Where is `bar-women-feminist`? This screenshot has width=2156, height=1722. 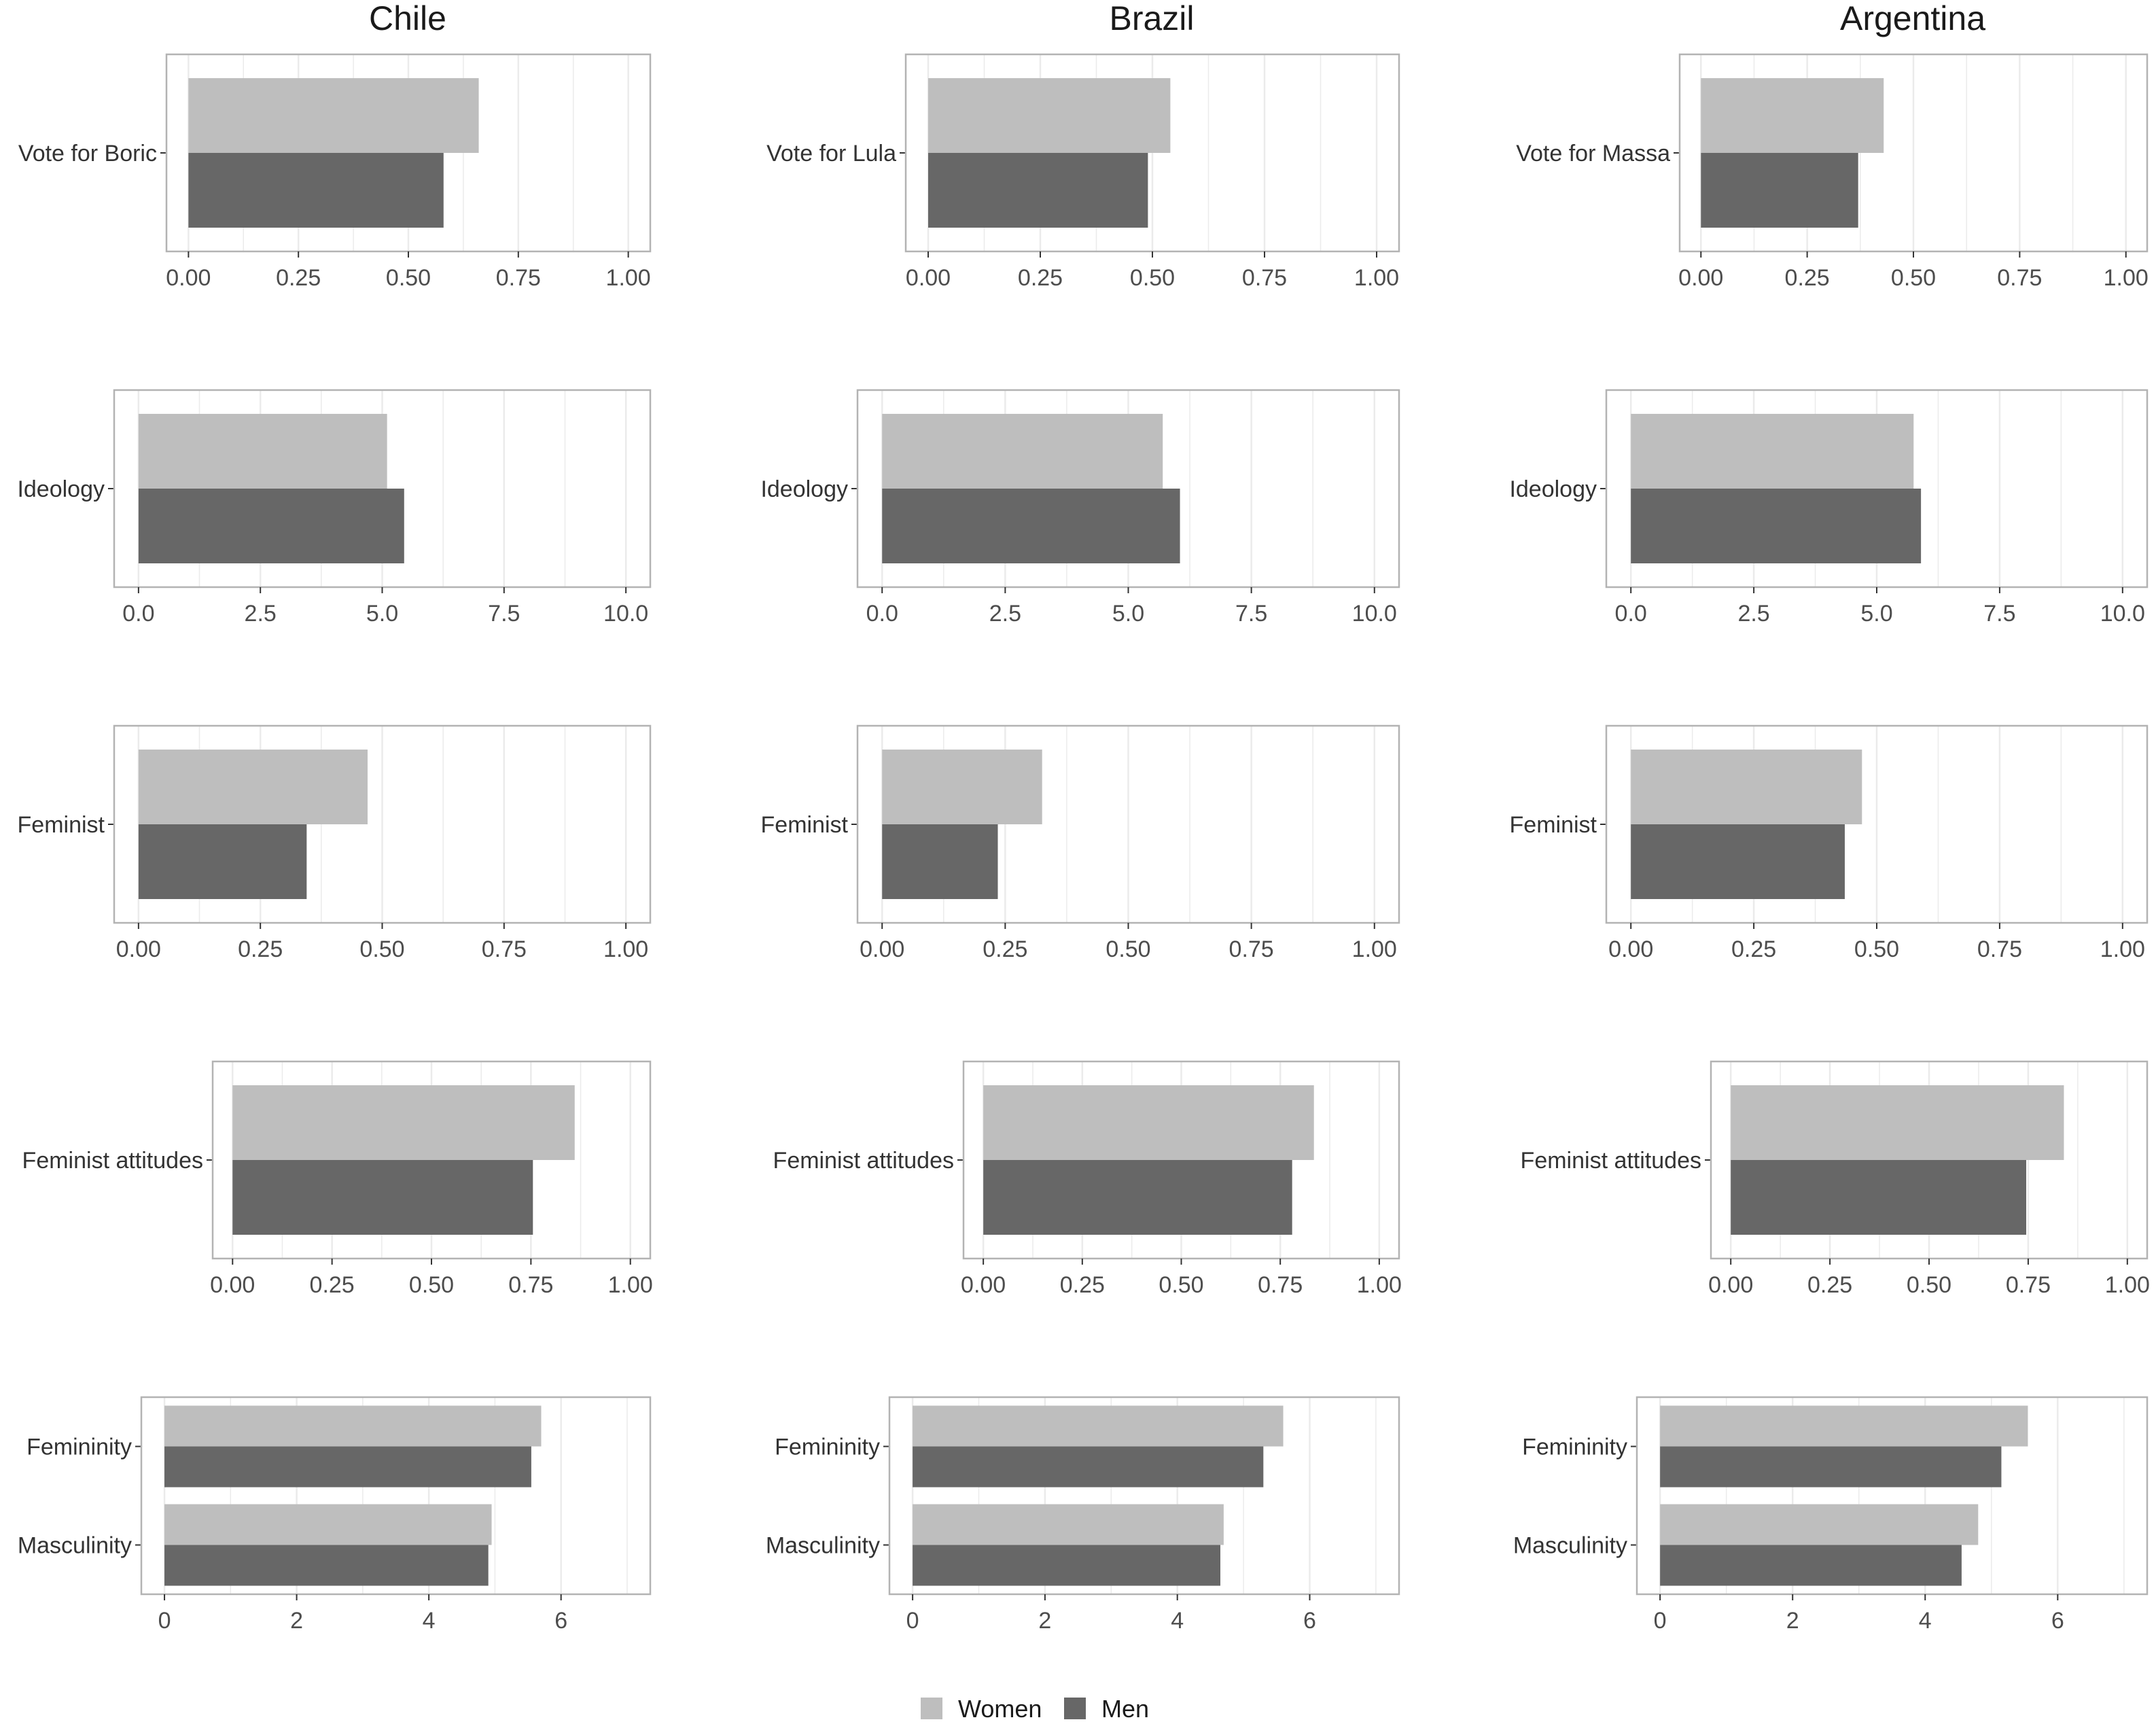
bar-women-feminist is located at coordinates (1746, 787).